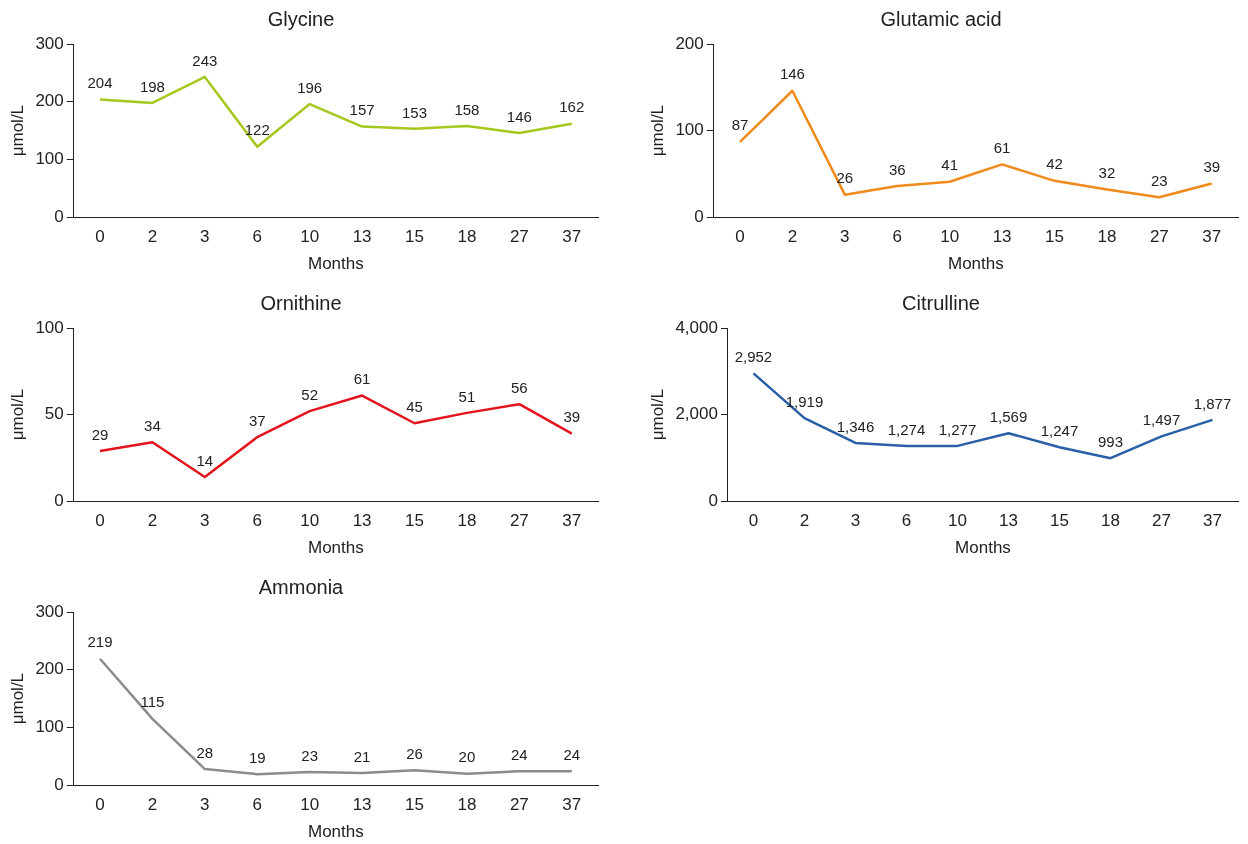 The width and height of the screenshot is (1248, 844). What do you see at coordinates (941, 18) in the screenshot?
I see `chart-title: Glutamic acid` at bounding box center [941, 18].